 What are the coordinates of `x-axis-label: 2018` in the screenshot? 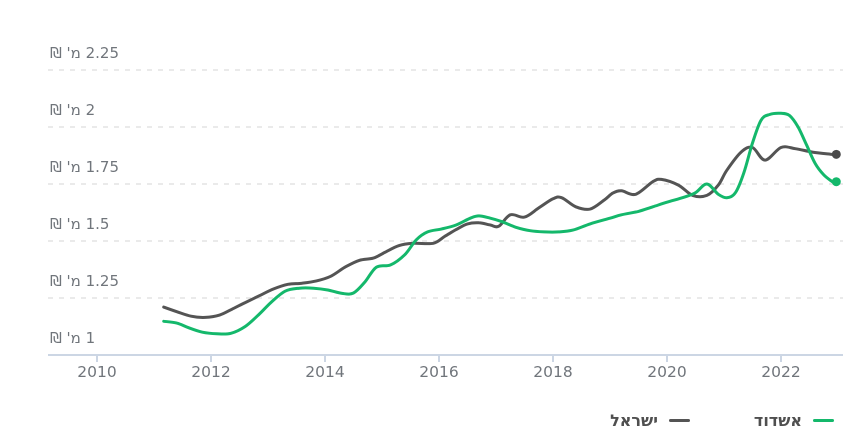 It's located at (553, 372).